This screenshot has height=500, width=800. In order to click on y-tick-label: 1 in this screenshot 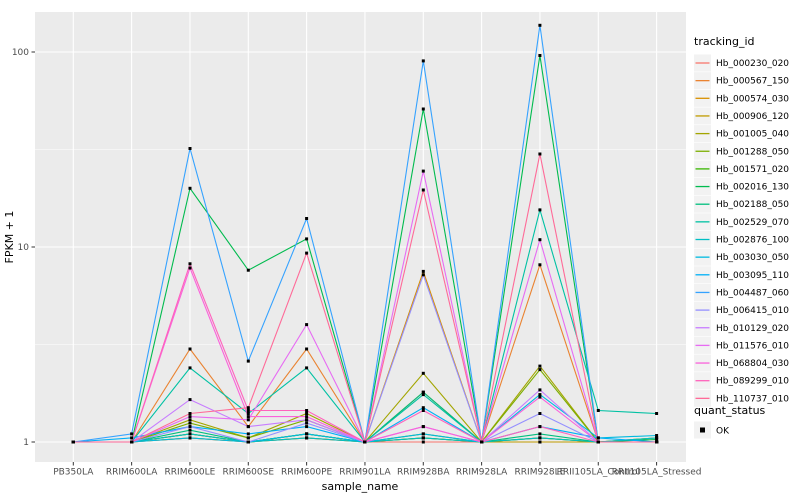, I will do `click(26, 443)`.